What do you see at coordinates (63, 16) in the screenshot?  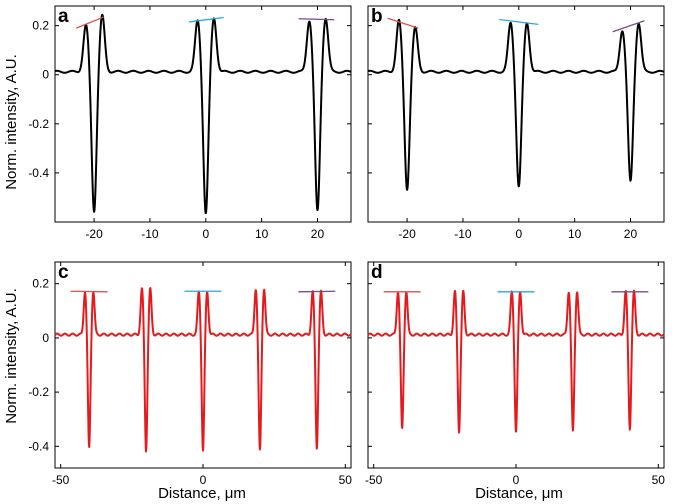 I see `panel-letter: a` at bounding box center [63, 16].